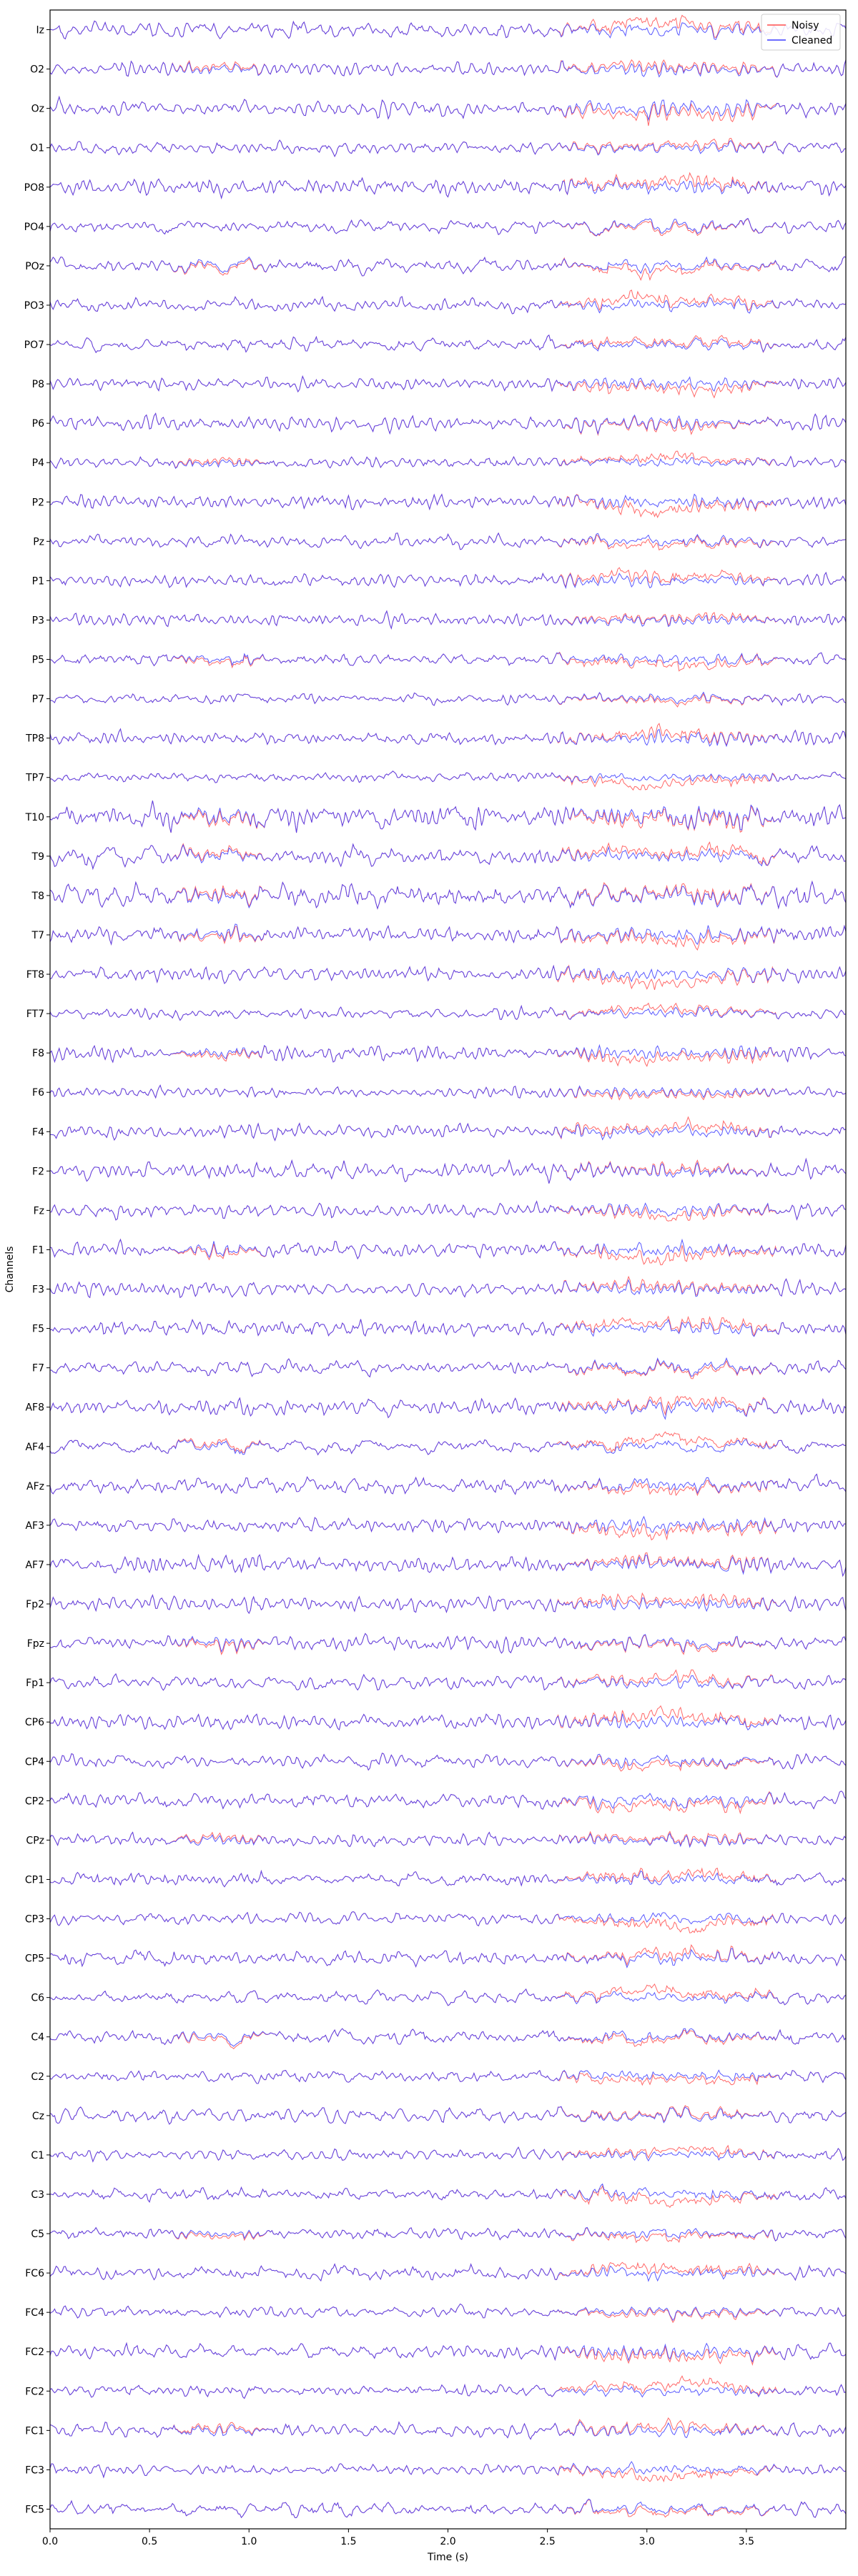  Describe the element at coordinates (37, 109) in the screenshot. I see `y-tick-label: Oz` at that location.